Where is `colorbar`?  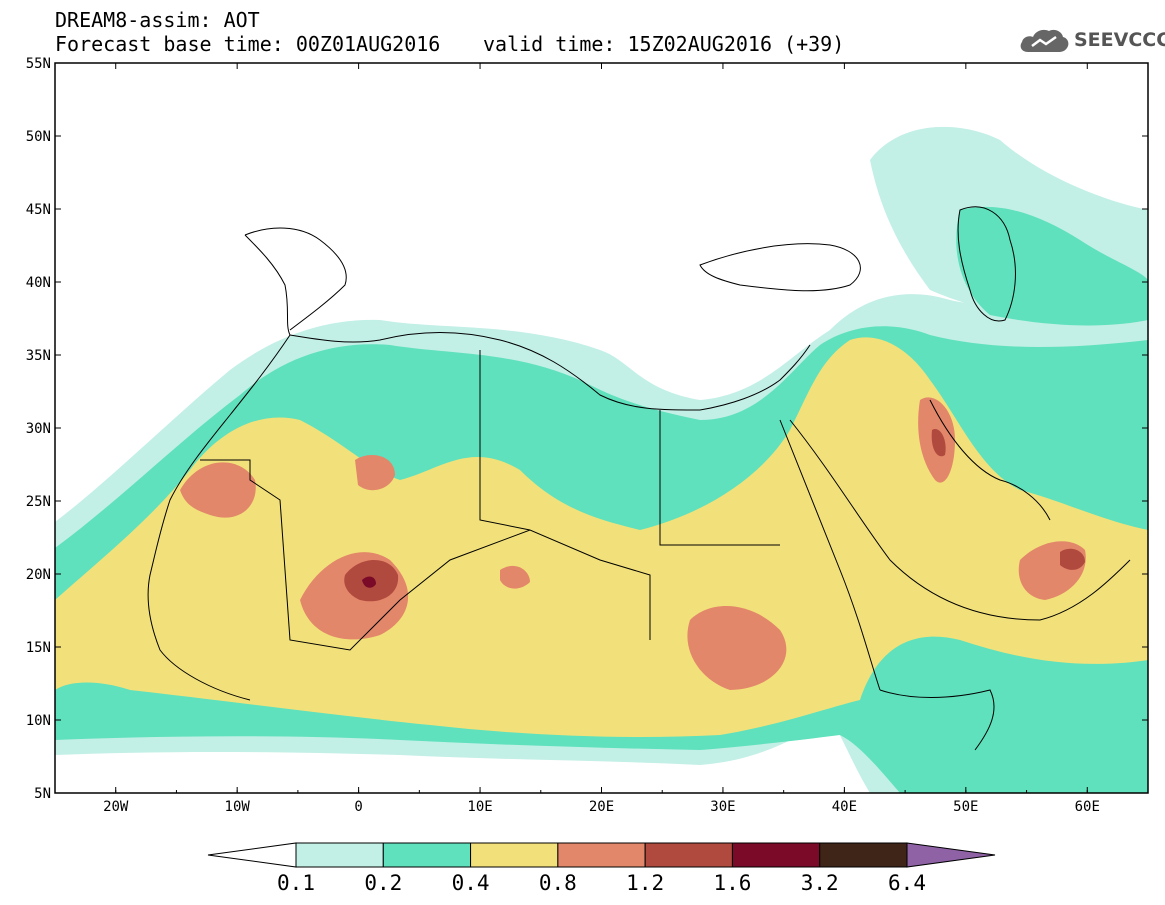
colorbar is located at coordinates (601, 855).